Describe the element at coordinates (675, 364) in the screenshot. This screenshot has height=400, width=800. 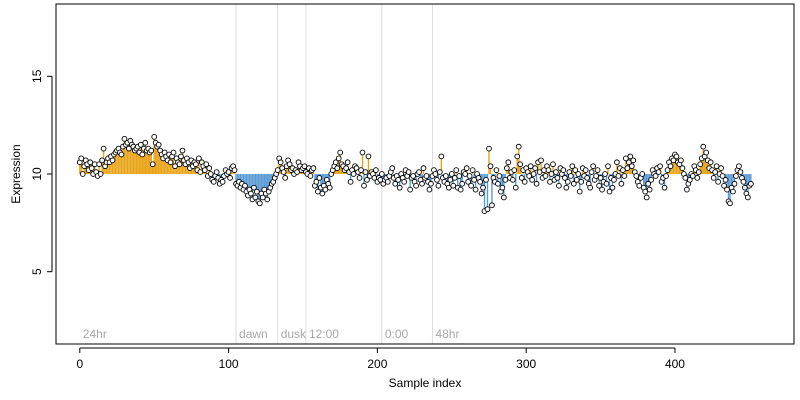
I see `x-tick-label: 400` at that location.